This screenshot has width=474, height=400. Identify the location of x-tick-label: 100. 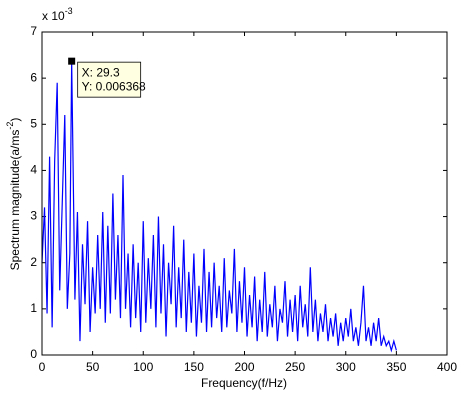
(143, 367).